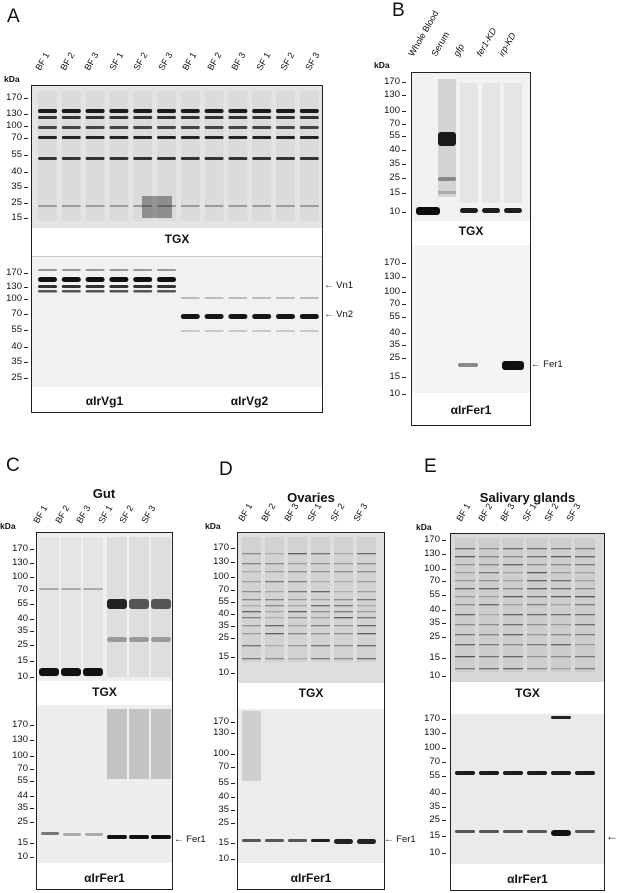 The image size is (617, 893). I want to click on mw-marker-label: 170, so click(14, 272).